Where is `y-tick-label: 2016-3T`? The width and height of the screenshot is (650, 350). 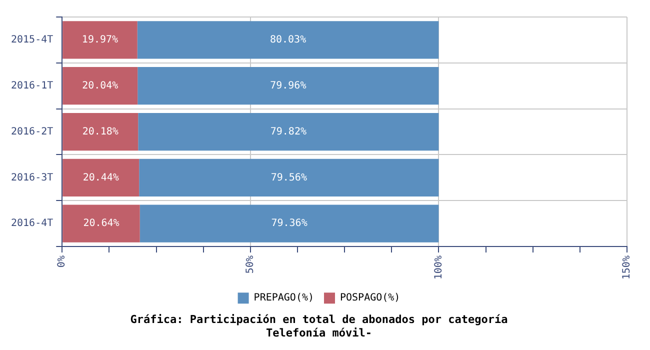 y-tick-label: 2016-3T is located at coordinates (32, 178).